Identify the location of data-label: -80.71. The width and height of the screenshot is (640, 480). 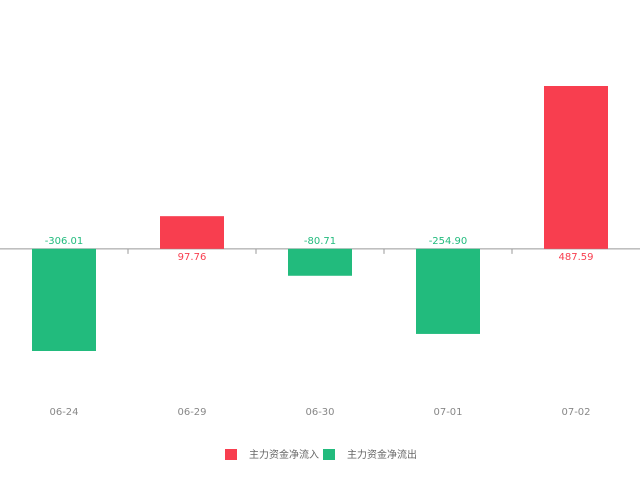
(320, 241).